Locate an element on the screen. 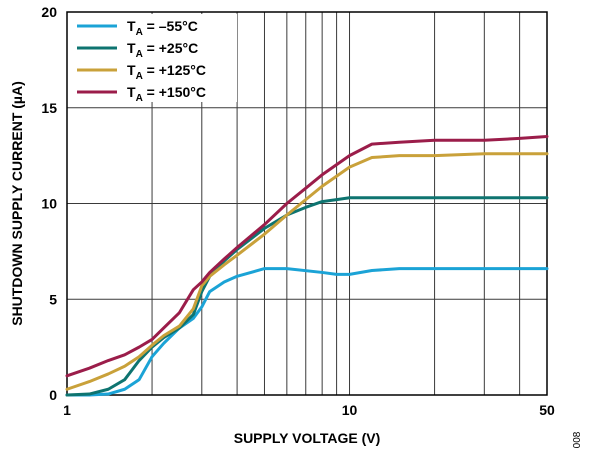 The image size is (591, 452). x-tick-label: 50 is located at coordinates (547, 410).